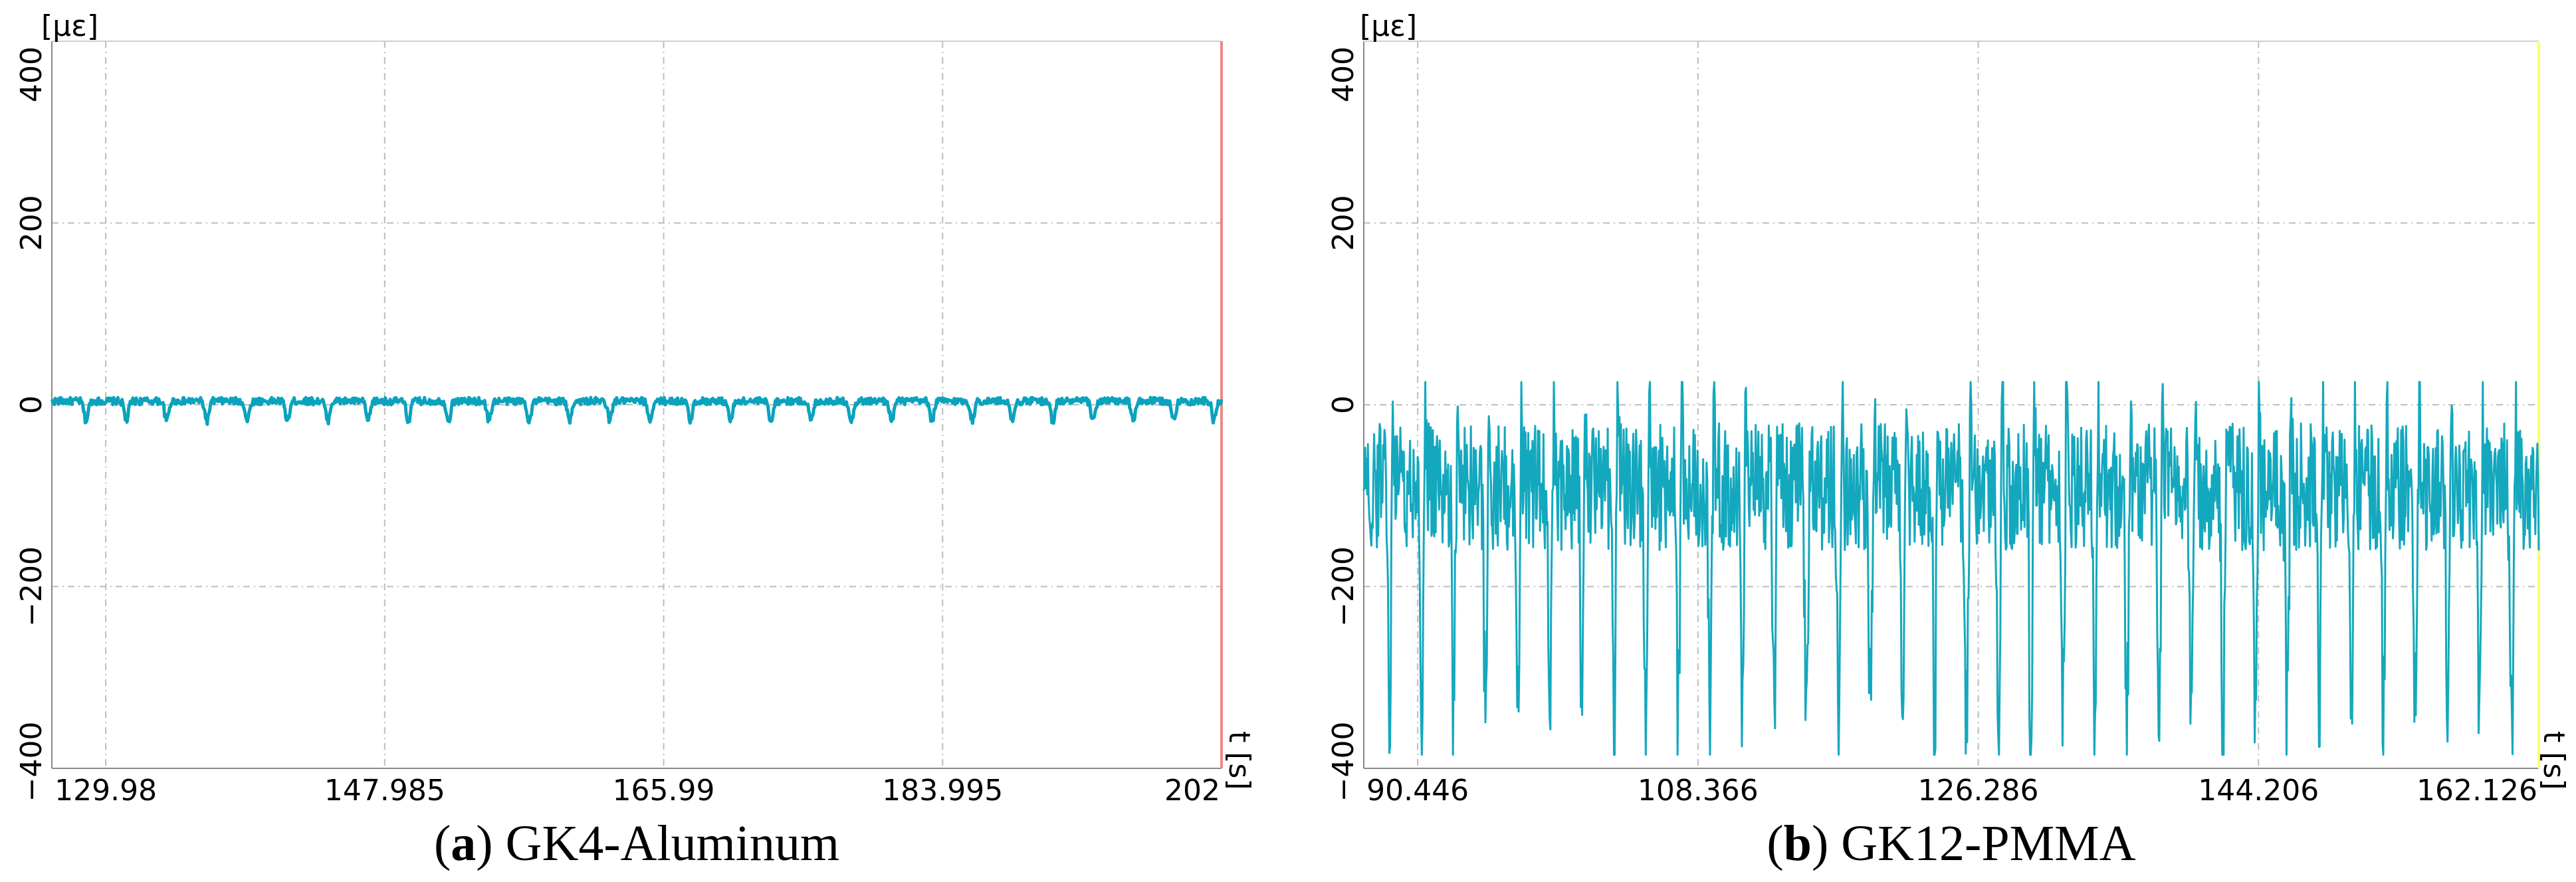 This screenshot has height=882, width=2576. What do you see at coordinates (1343, 762) in the screenshot?
I see `y-tick-label-b: −400` at bounding box center [1343, 762].